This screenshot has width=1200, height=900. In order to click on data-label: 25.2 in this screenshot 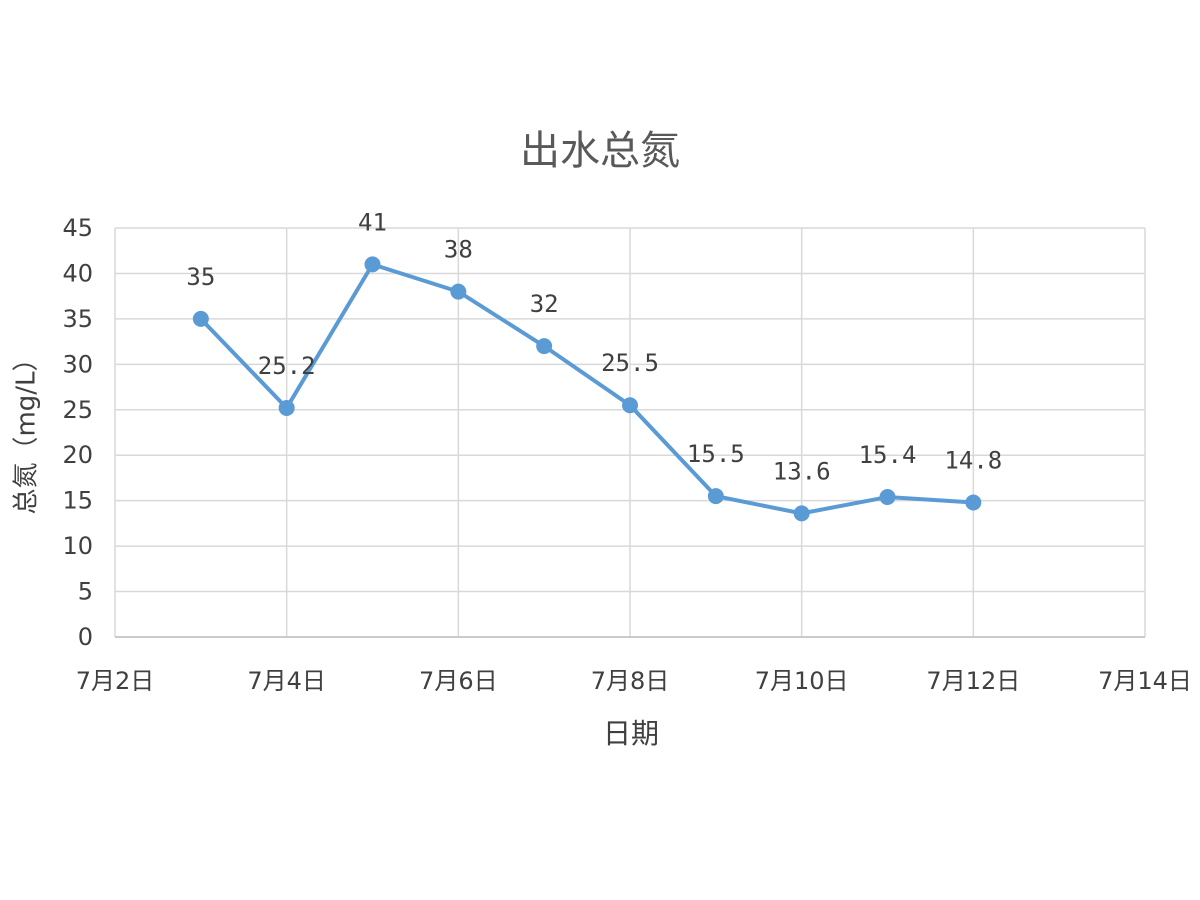, I will do `click(287, 366)`.